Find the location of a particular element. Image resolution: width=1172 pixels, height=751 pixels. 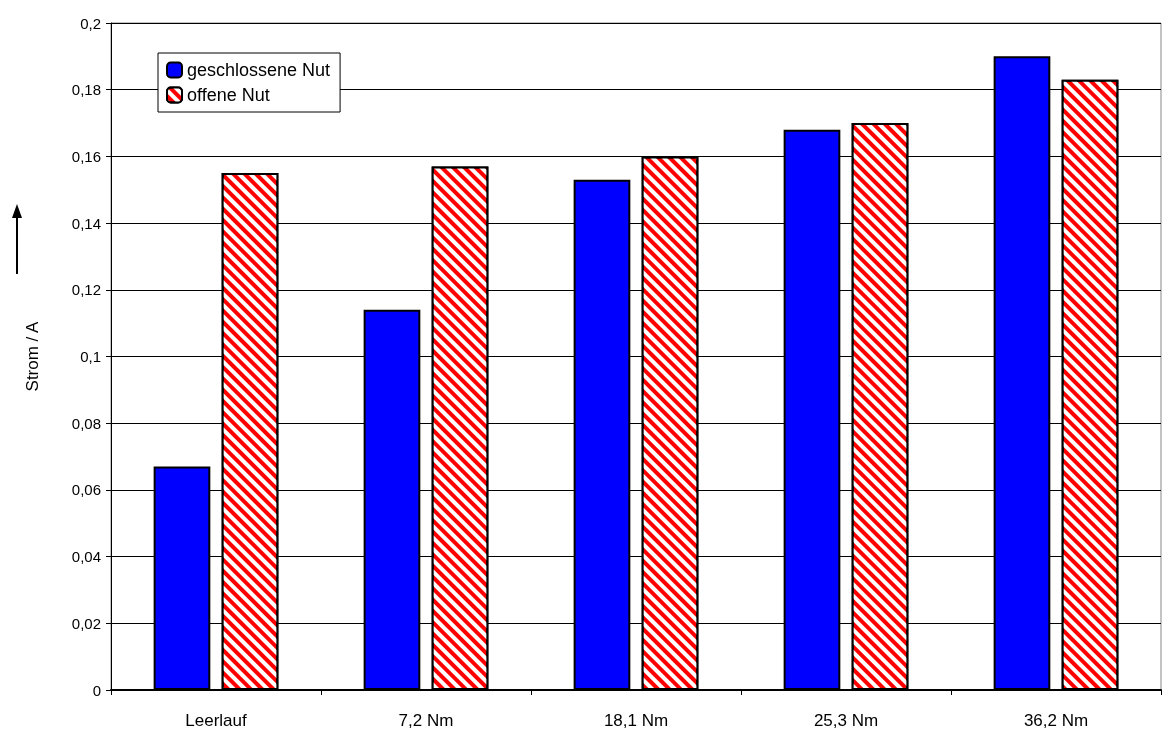

y-tick-label: 0,02 is located at coordinates (86, 623).